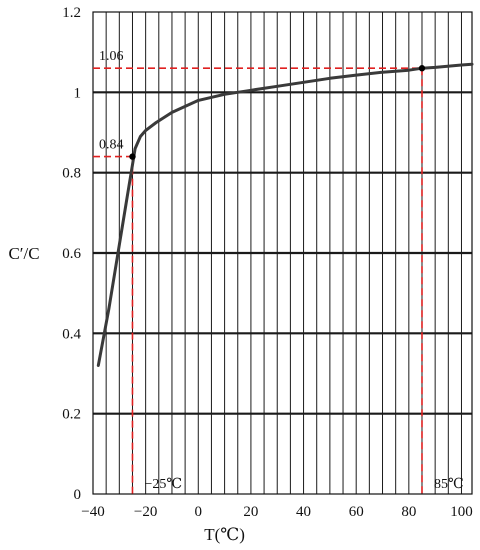  What do you see at coordinates (78, 93) in the screenshot?
I see `y-tick-label: 1` at bounding box center [78, 93].